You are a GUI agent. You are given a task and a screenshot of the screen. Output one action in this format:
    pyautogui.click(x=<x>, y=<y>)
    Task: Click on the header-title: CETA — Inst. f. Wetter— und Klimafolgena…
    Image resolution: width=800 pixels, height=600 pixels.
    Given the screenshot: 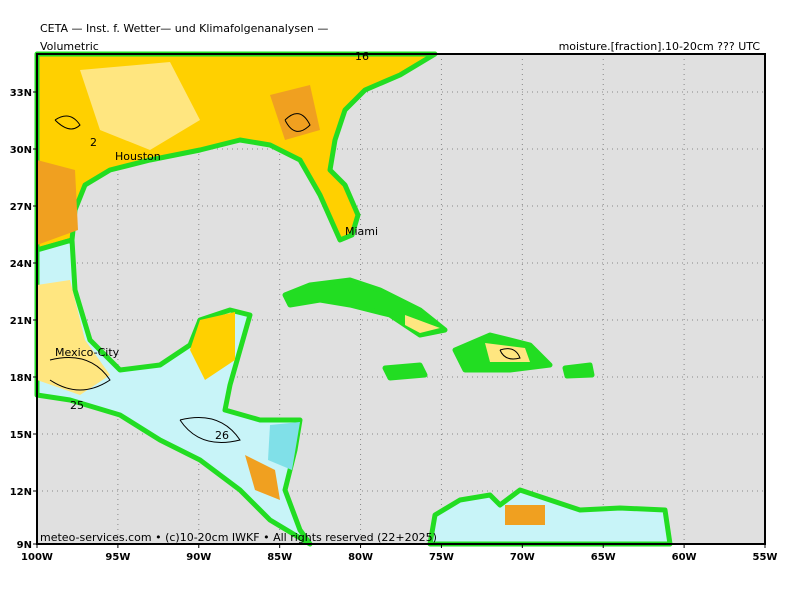 What is the action you would take?
    pyautogui.click(x=184, y=28)
    